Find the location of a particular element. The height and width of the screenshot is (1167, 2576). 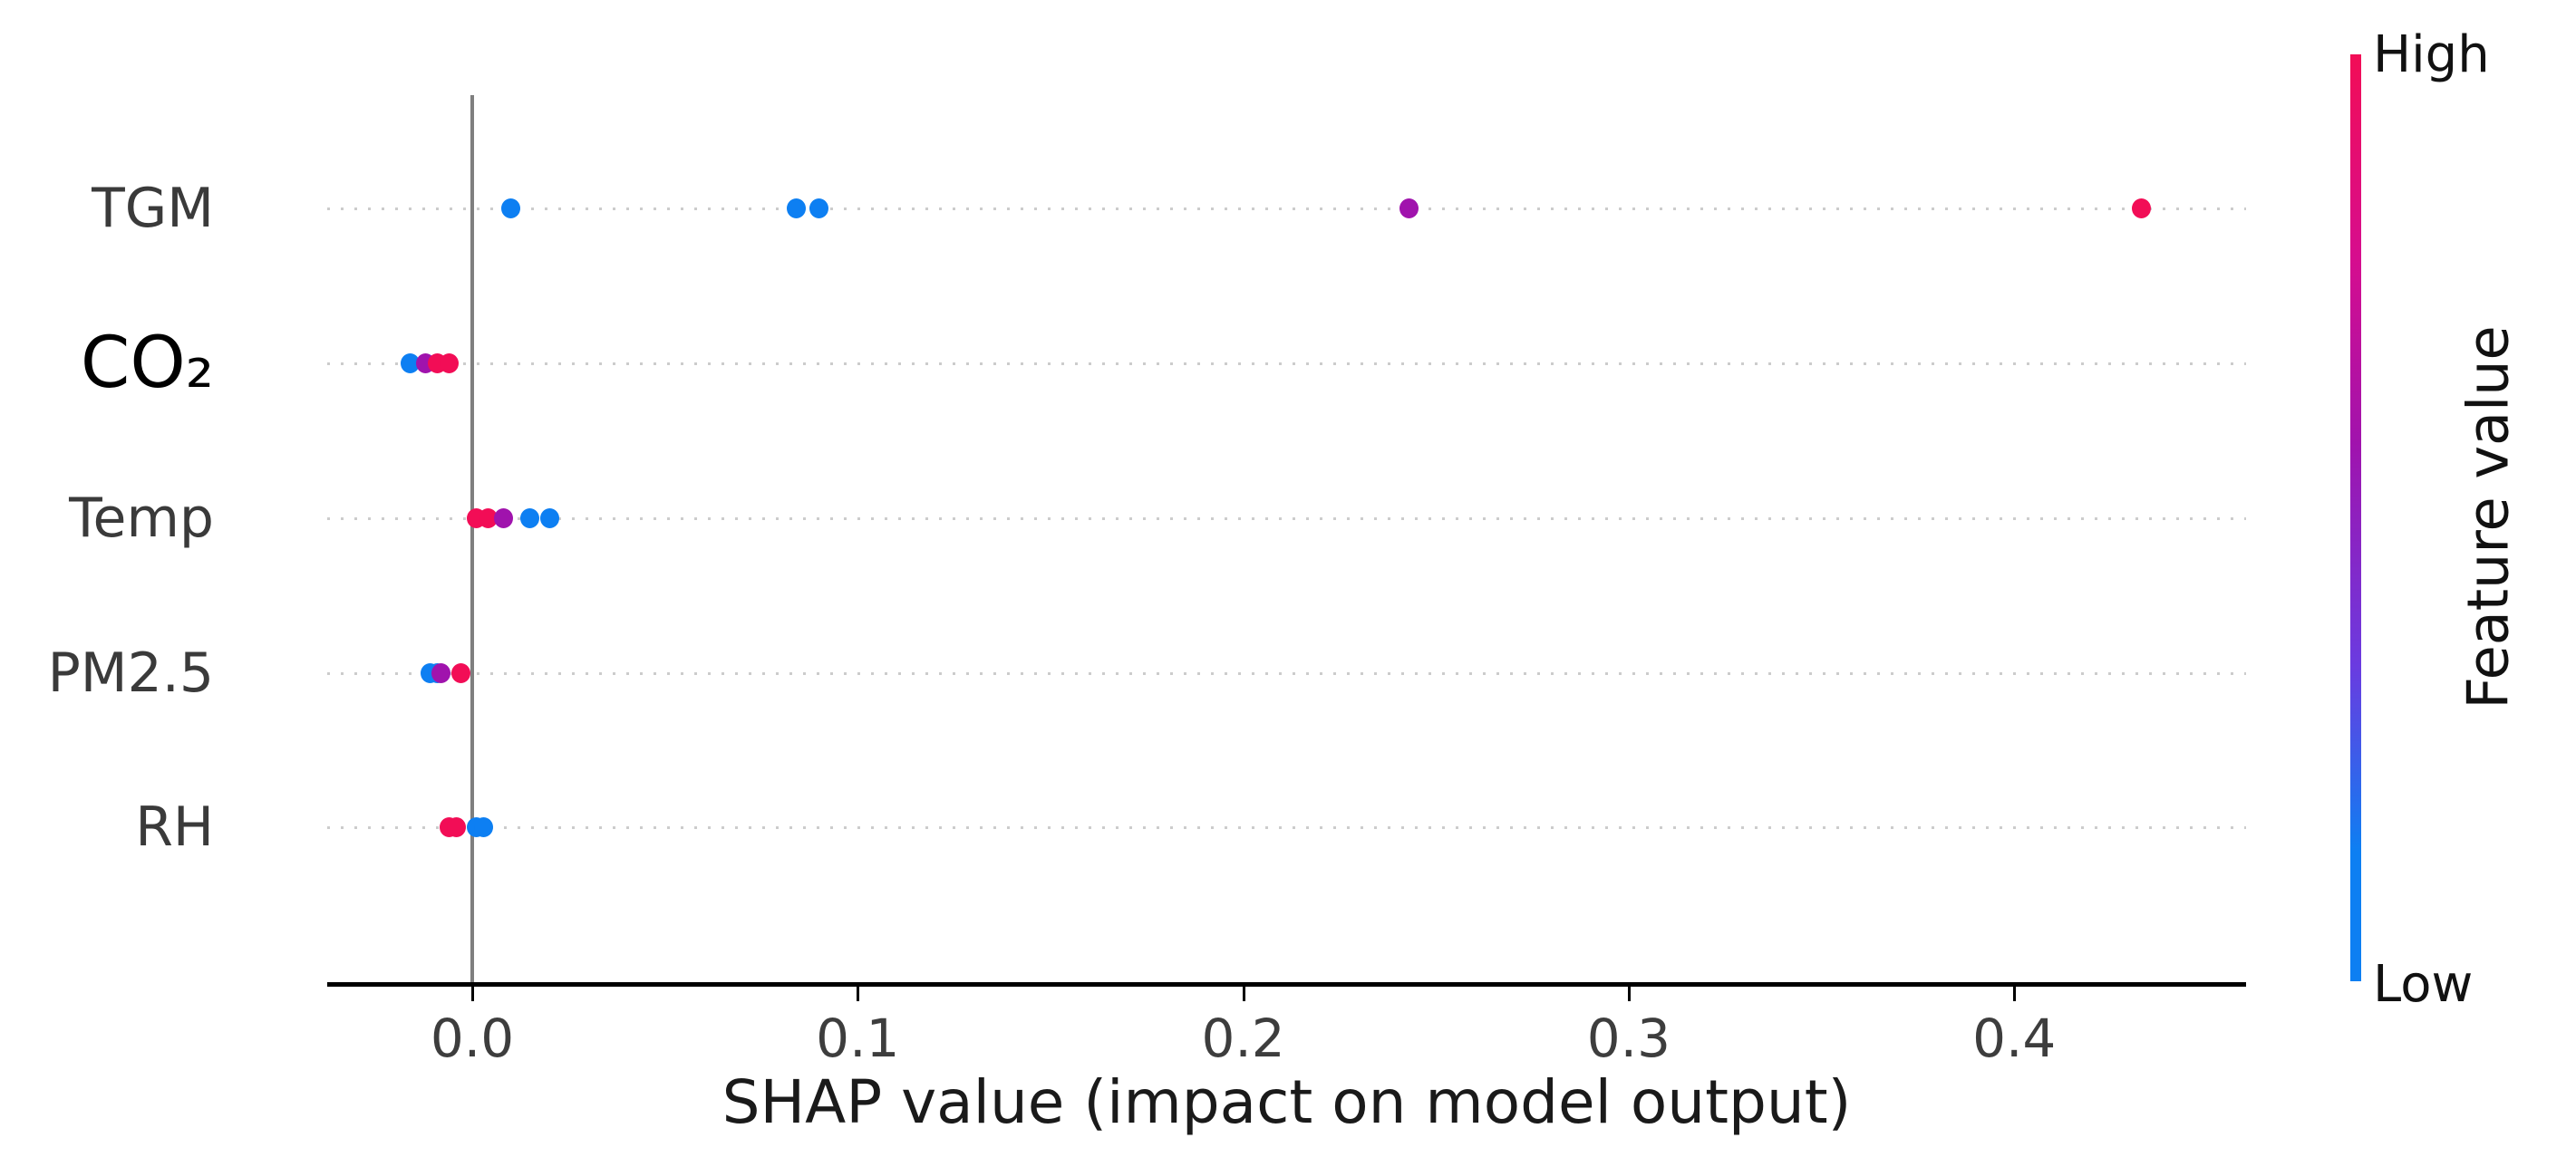

x-axis-title: SHAP value (impact on model output) is located at coordinates (1286, 1102).